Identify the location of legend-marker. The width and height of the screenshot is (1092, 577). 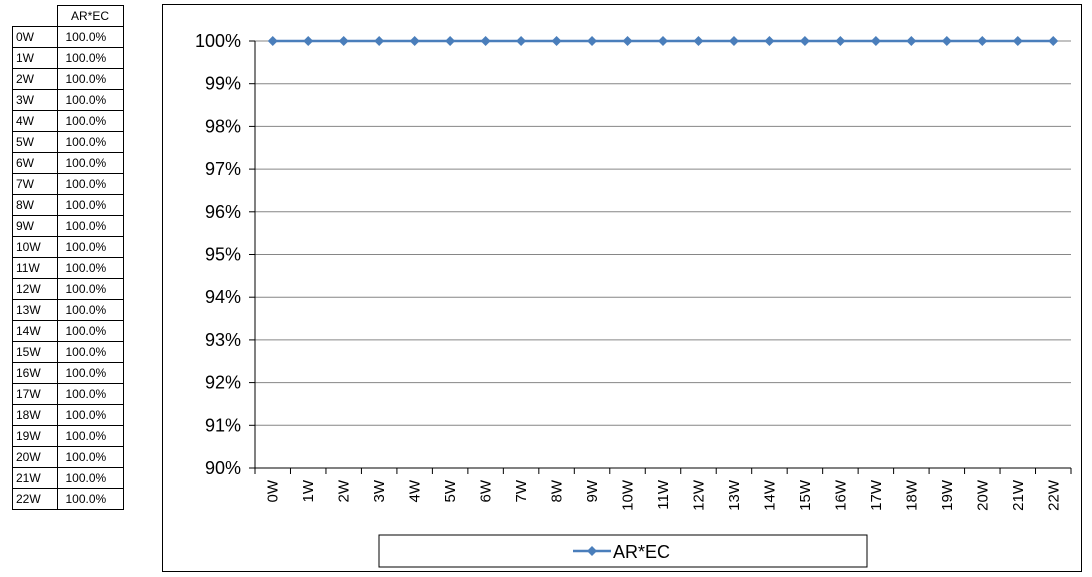
(592, 551).